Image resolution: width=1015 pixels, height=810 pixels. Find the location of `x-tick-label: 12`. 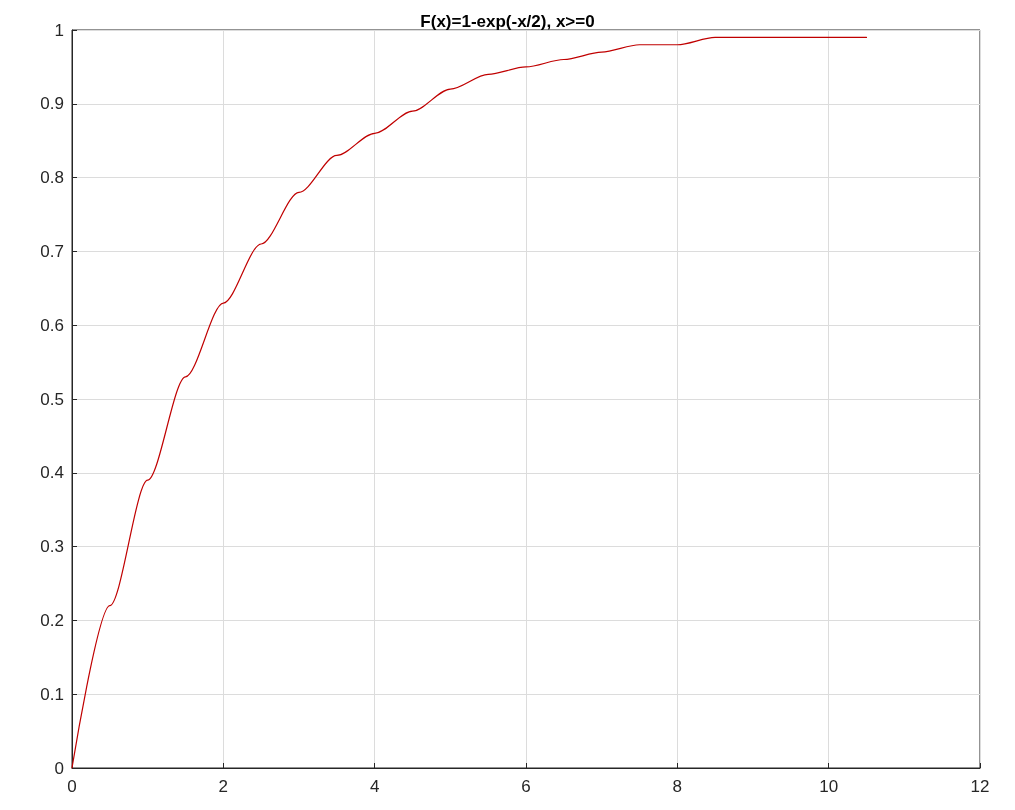

x-tick-label: 12 is located at coordinates (980, 786).